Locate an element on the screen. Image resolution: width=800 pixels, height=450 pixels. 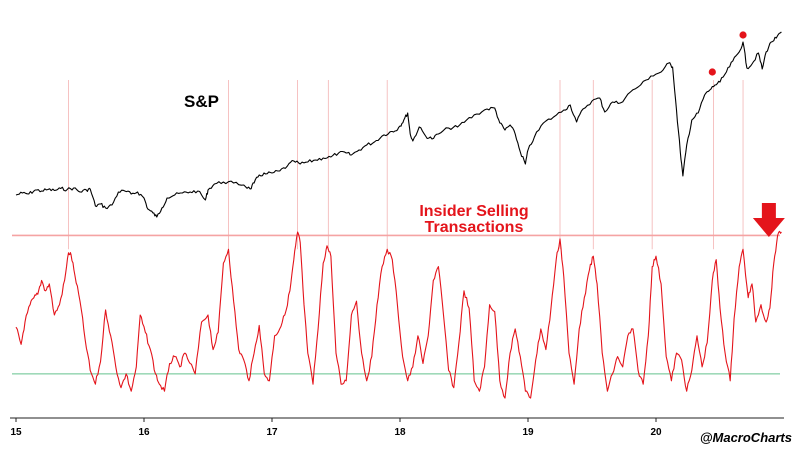
down-arrow-icon is located at coordinates (768, 220).